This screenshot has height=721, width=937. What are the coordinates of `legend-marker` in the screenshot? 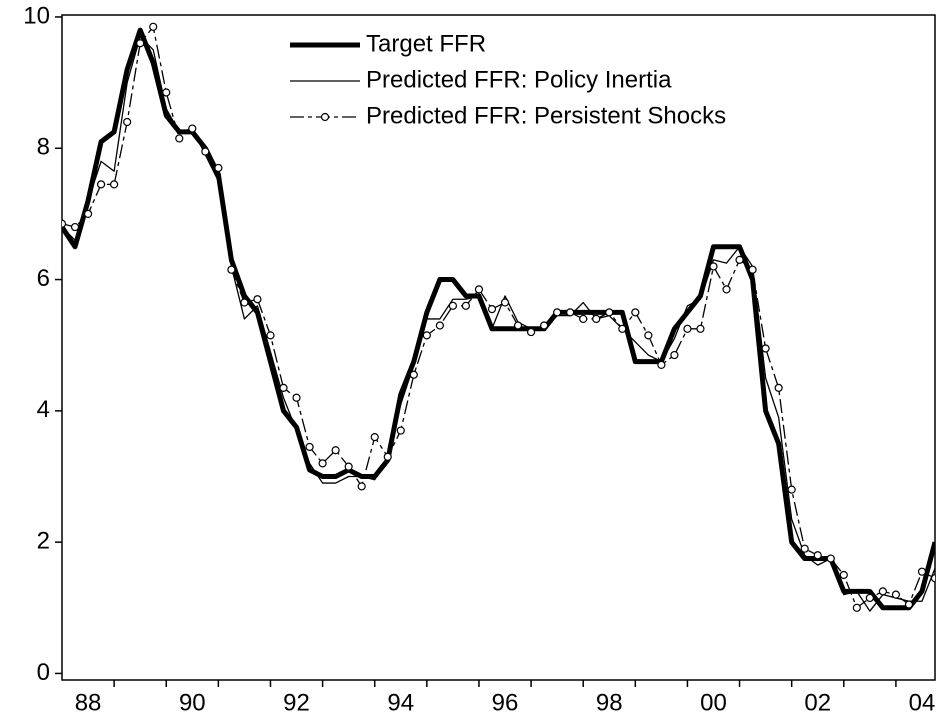 It's located at (325, 117).